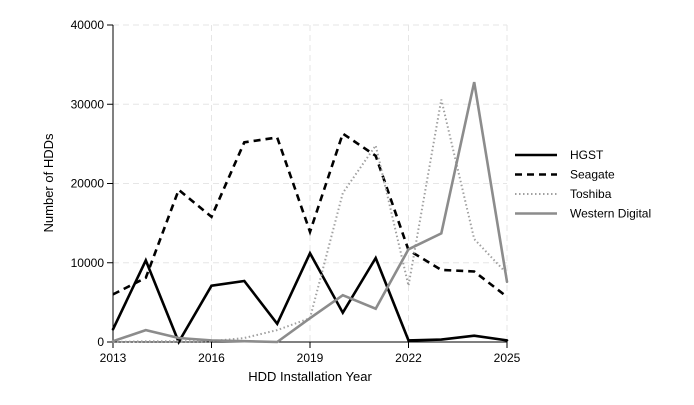 The image size is (694, 405). What do you see at coordinates (310, 376) in the screenshot?
I see `x-axis-title: HDD Installation Year` at bounding box center [310, 376].